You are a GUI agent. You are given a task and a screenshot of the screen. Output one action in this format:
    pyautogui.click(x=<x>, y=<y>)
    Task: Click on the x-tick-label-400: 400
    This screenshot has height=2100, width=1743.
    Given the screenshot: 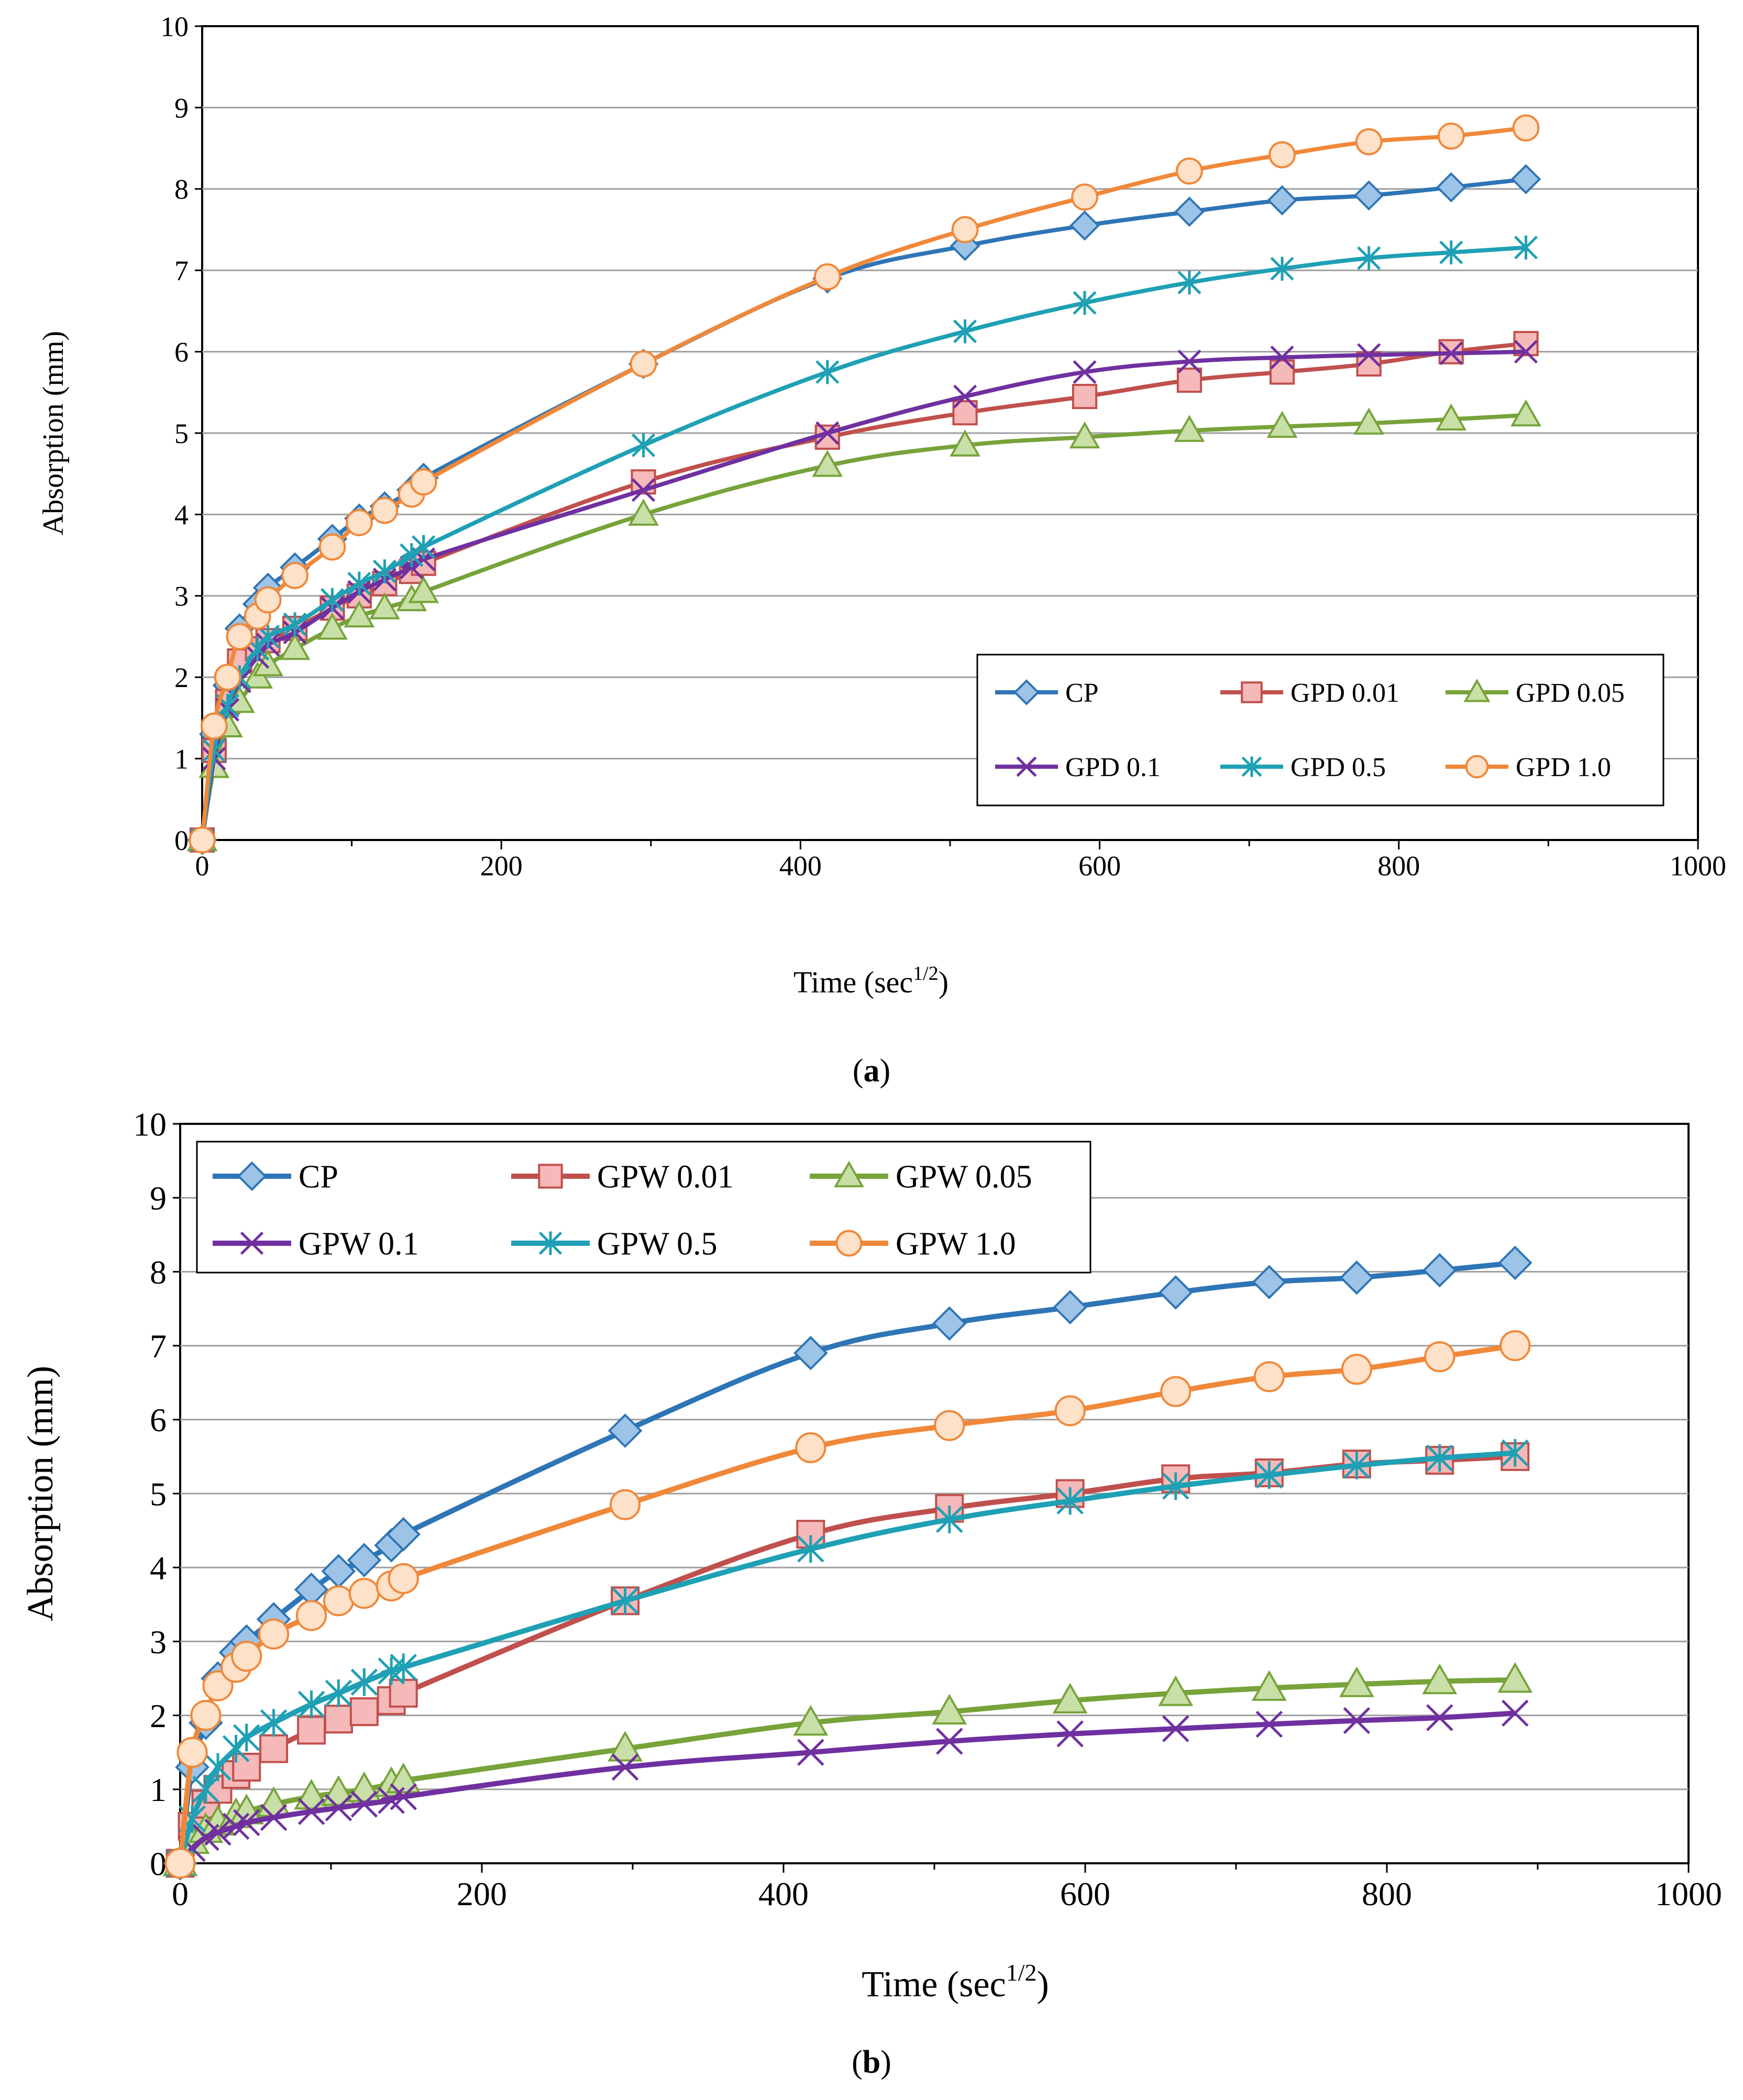 What is the action you would take?
    pyautogui.click(x=800, y=866)
    